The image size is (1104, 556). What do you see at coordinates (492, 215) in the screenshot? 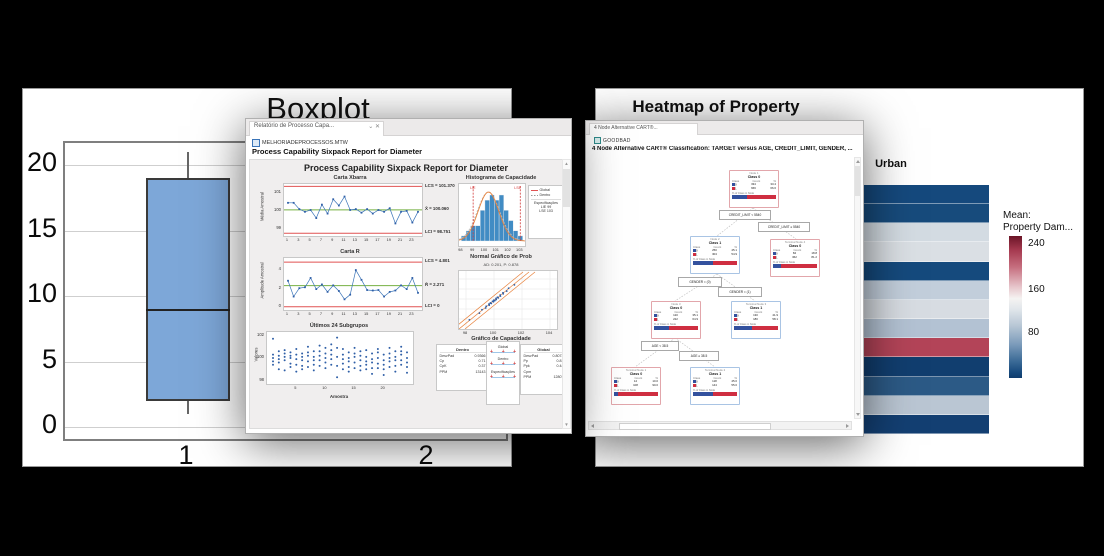
I see `histogram-plot: LIE LSE` at bounding box center [492, 215].